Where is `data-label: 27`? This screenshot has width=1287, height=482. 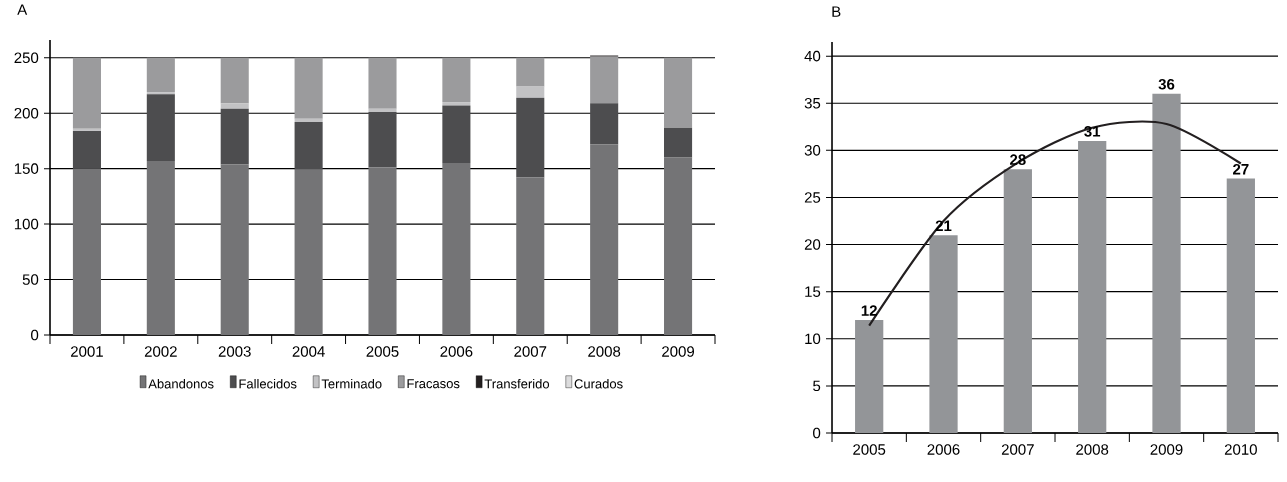
data-label: 27 is located at coordinates (1241, 169).